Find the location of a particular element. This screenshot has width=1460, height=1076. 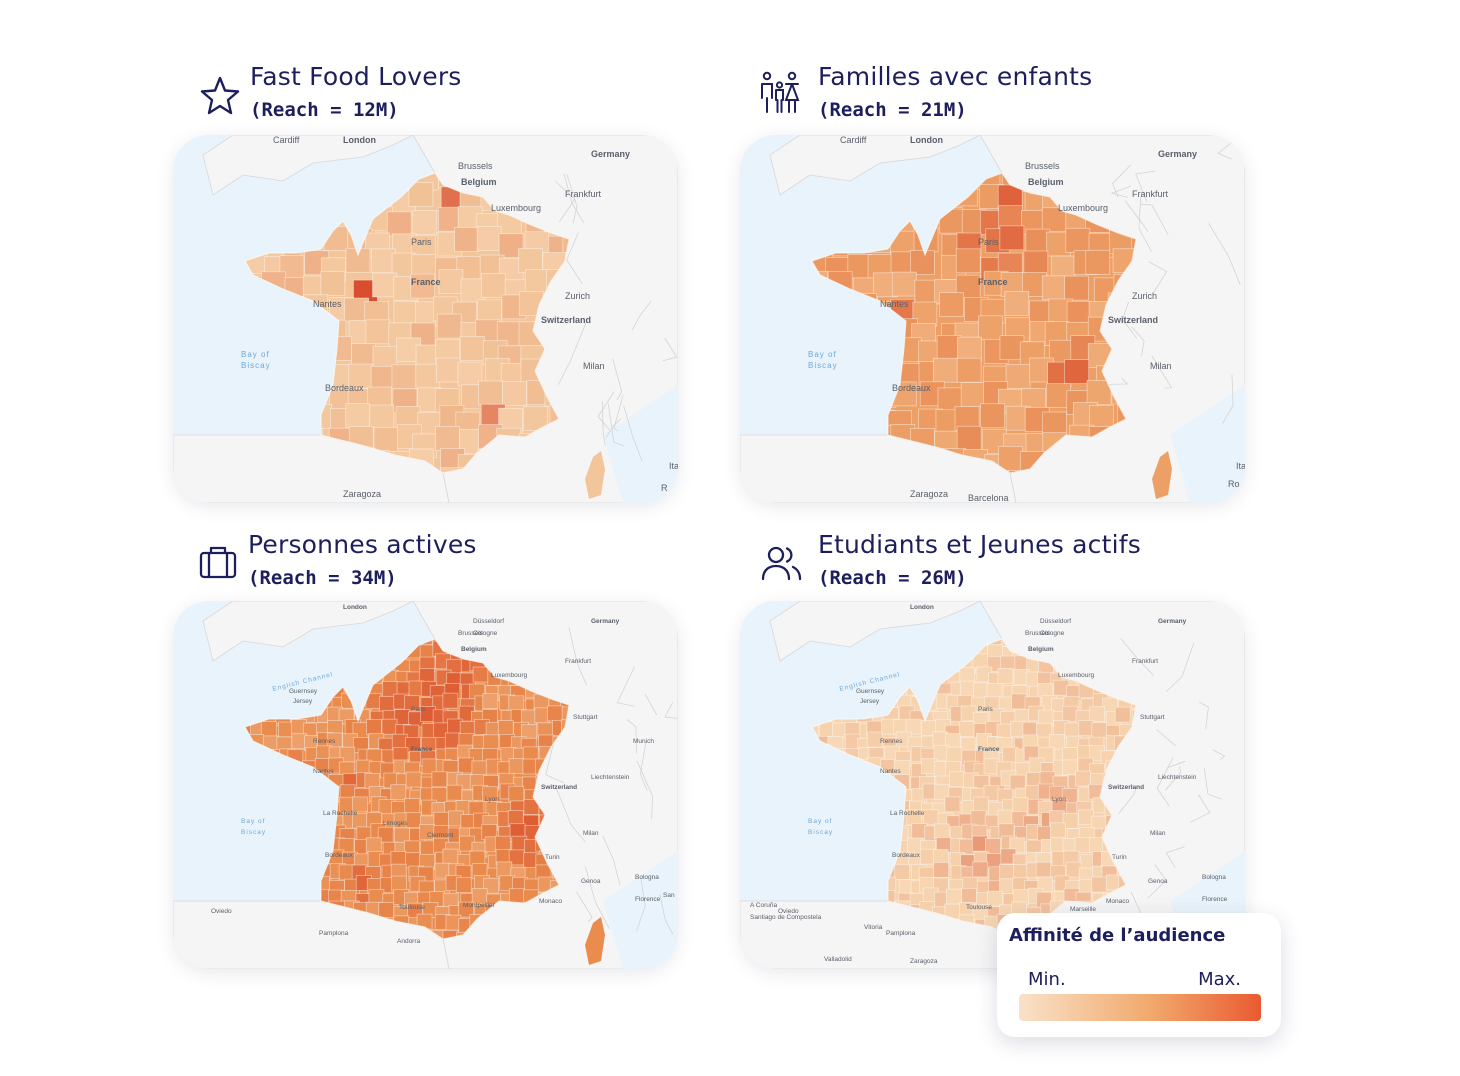

map-place-label: Zaragoza is located at coordinates (362, 494).